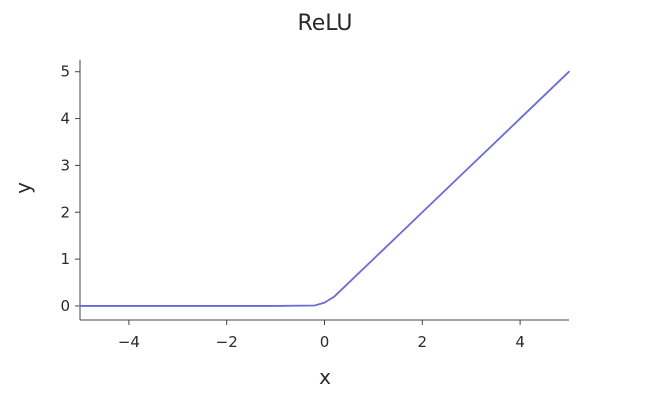 The image size is (650, 400). I want to click on x-ticks: −4 −2 0 2 4, so click(321, 335).